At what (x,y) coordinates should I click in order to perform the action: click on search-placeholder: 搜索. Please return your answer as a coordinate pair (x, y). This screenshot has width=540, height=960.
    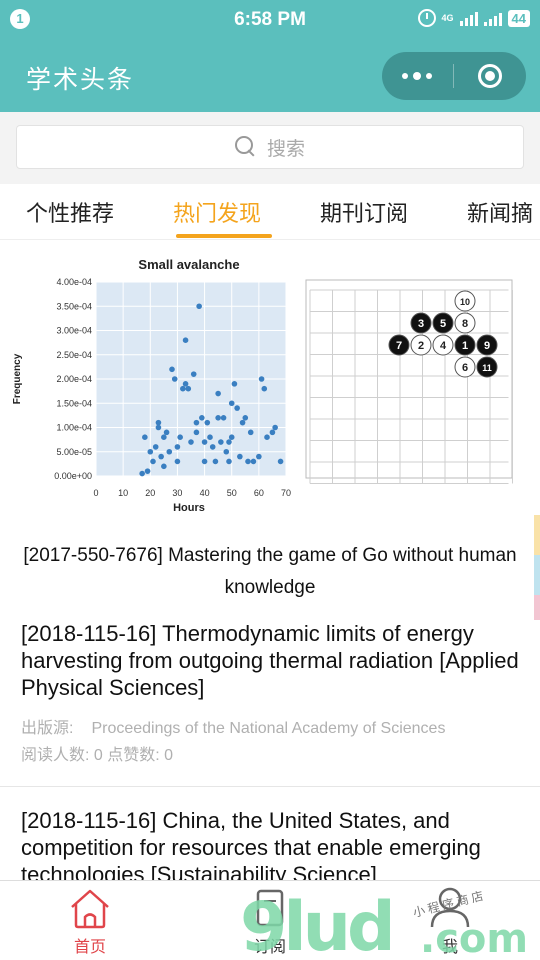
    Looking at the image, I should click on (285, 149).